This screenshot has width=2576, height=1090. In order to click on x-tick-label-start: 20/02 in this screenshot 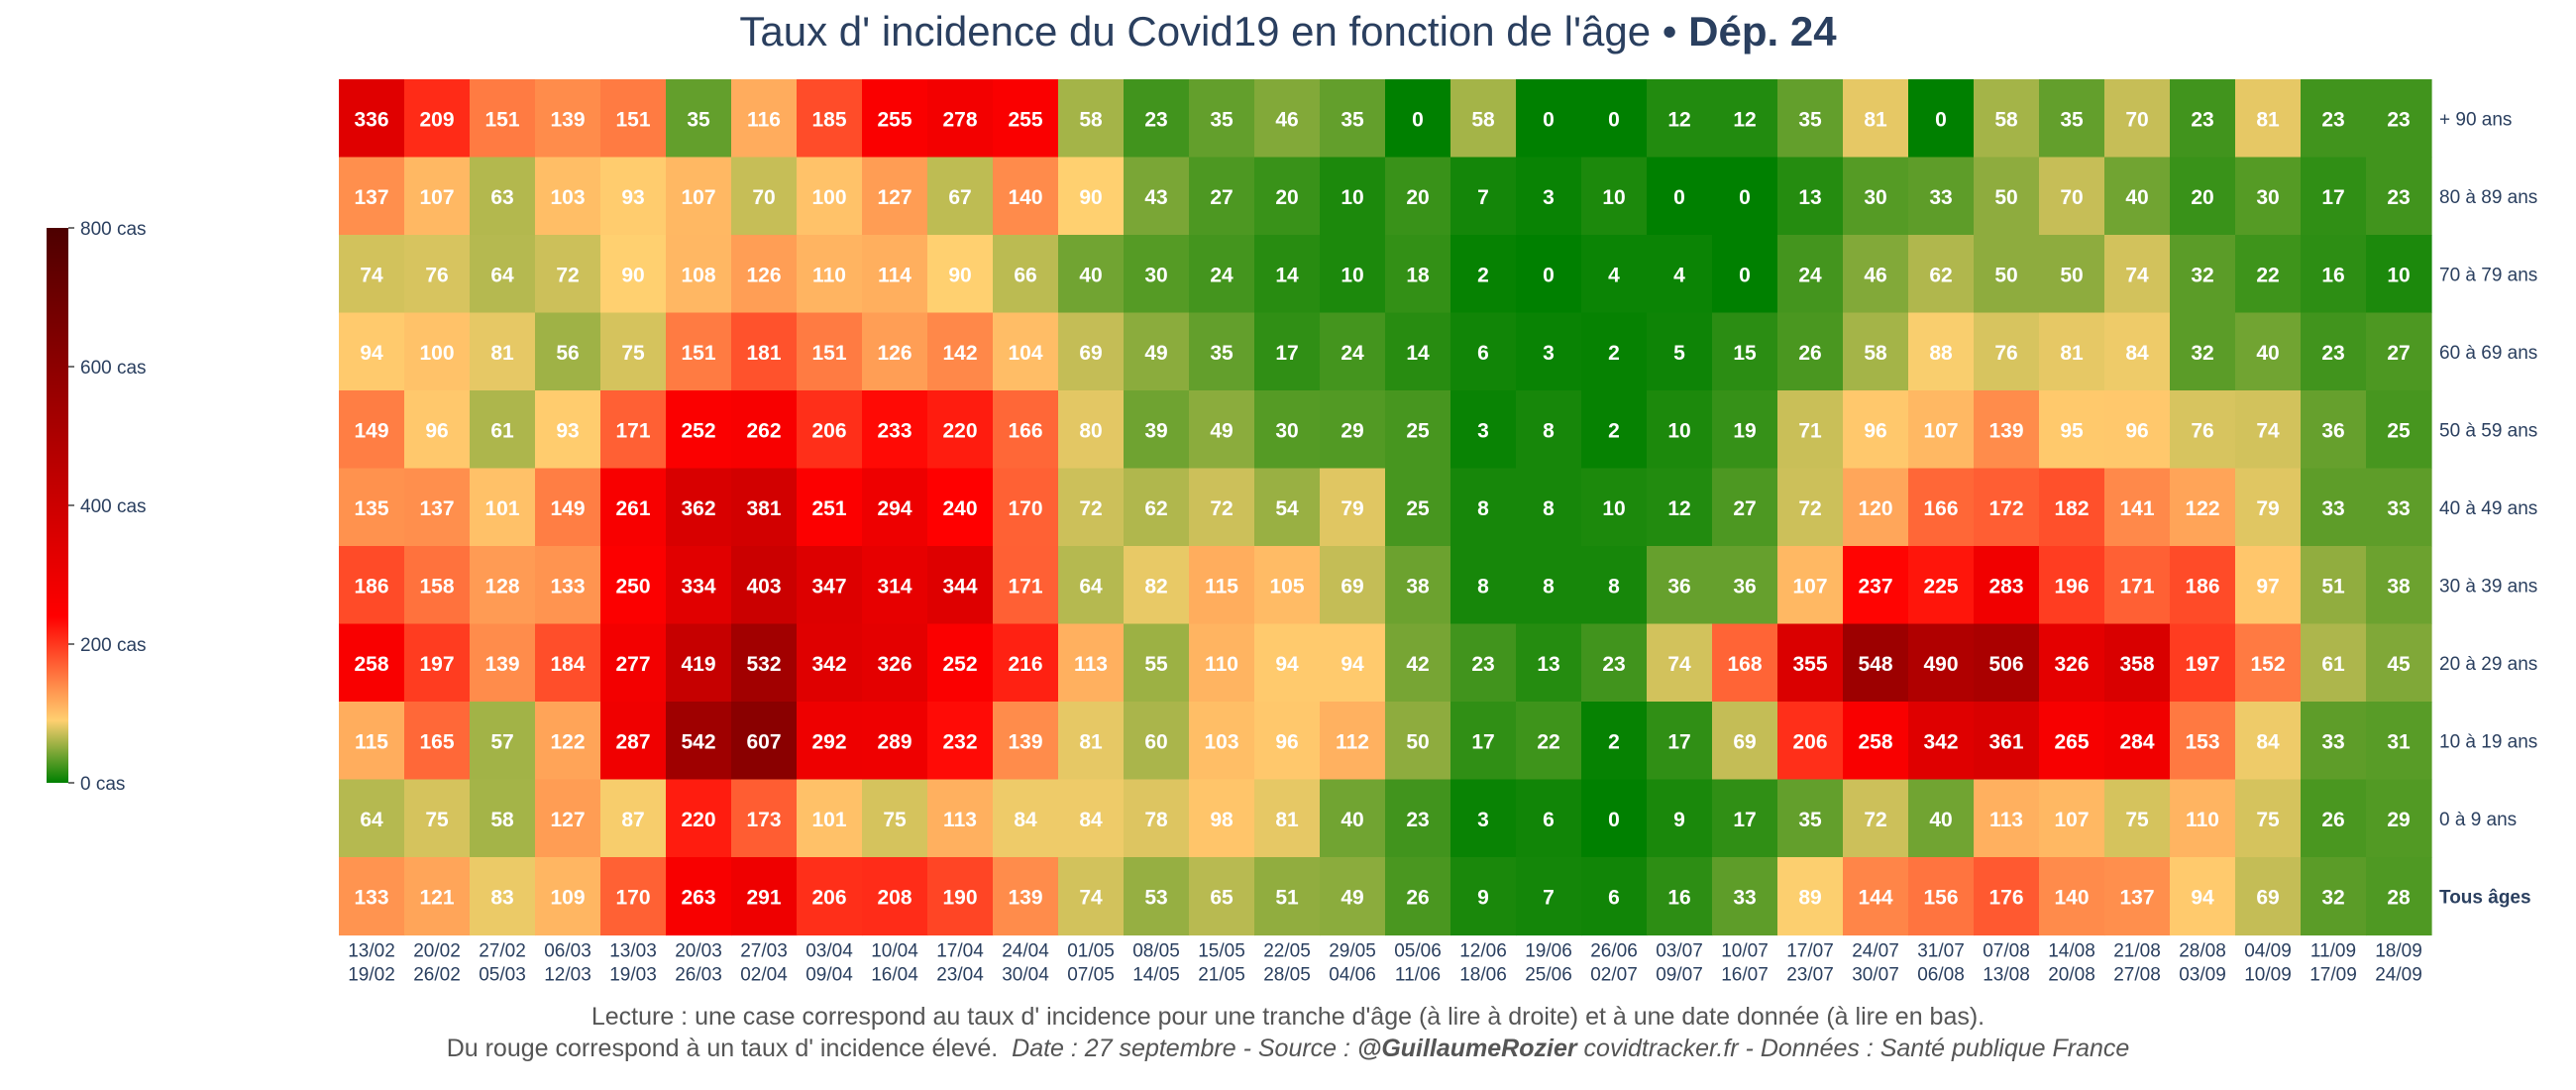, I will do `click(437, 951)`.